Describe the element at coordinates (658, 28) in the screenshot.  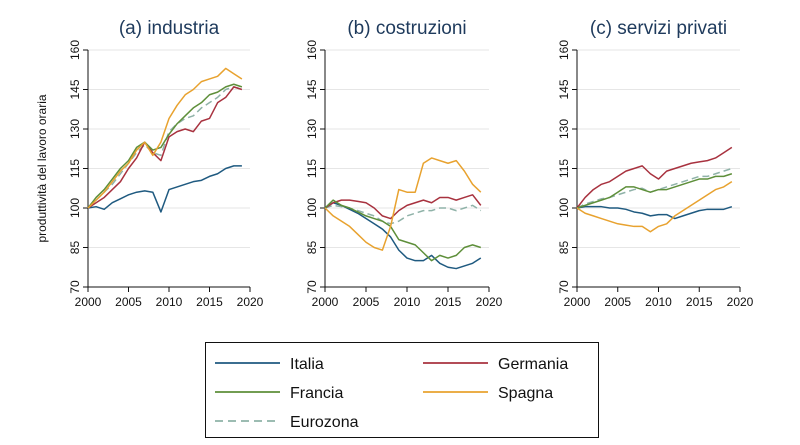
I see `panel-title: (c) servizi privati` at that location.